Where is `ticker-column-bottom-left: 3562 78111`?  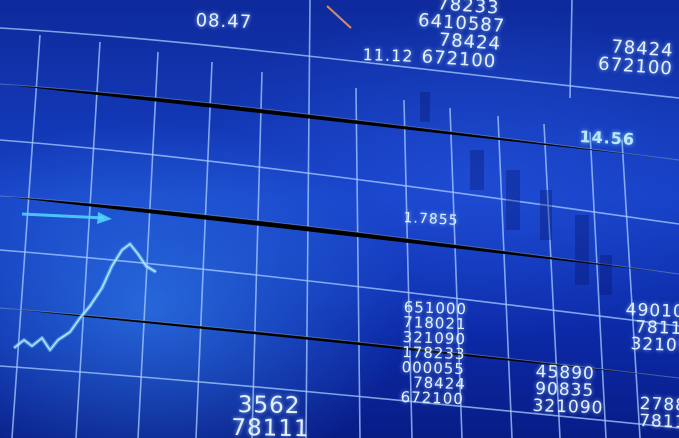 ticker-column-bottom-left: 3562 78111 is located at coordinates (270, 415).